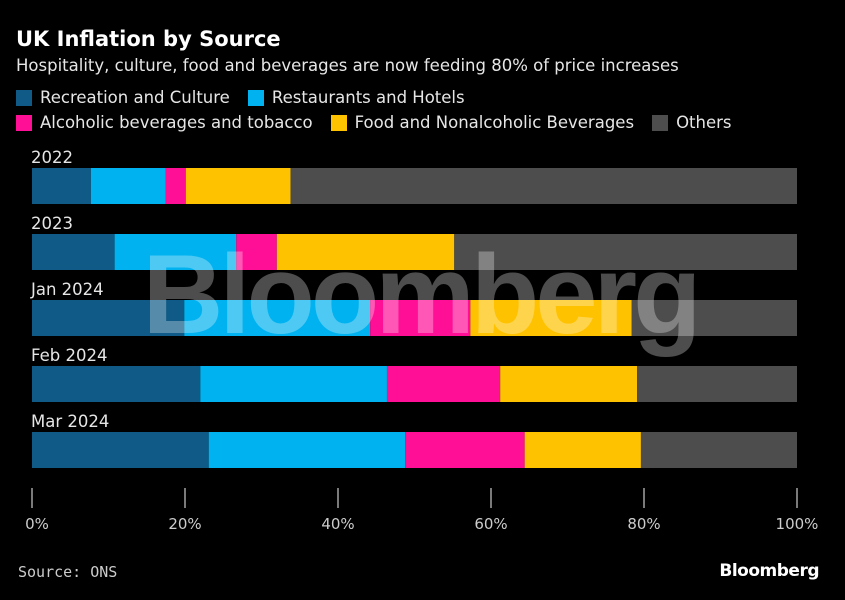 Image resolution: width=845 pixels, height=600 pixels. I want to click on legend-item: Restaurants and Hotels, so click(356, 97).